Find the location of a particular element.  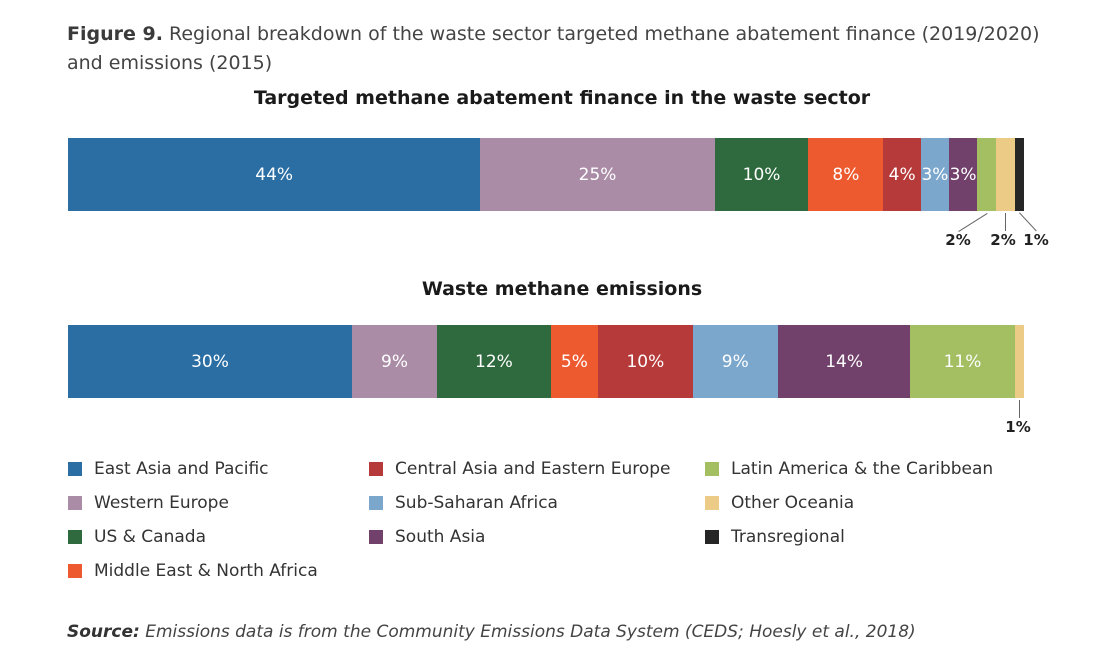

finance-stacked-bar: 44% 25% 10% 8% 4% 3% 3% is located at coordinates (546, 174).